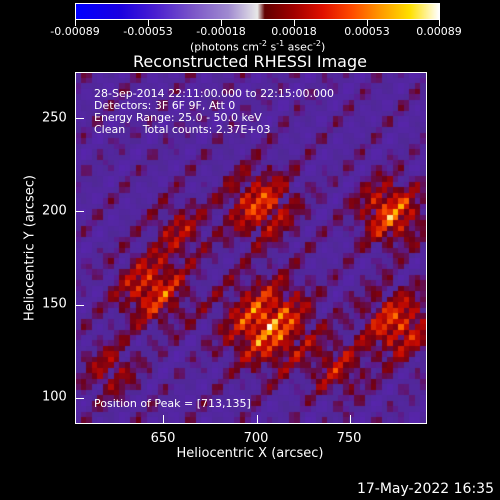  Describe the element at coordinates (214, 93) in the screenshot. I see `info-time-range: 28-Sep-2014 22:11:00.000 to 22:15:00.000` at that location.